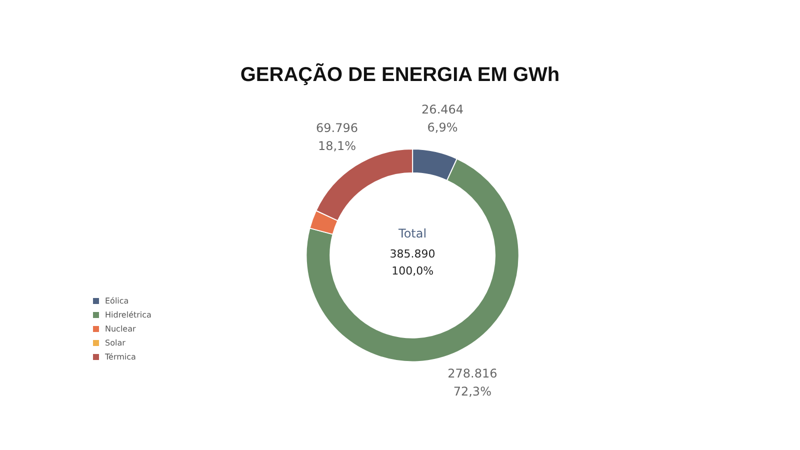  Describe the element at coordinates (400, 74) in the screenshot. I see `chart-title: GERAÇÃO DE ENERGIA EM GWh` at that location.